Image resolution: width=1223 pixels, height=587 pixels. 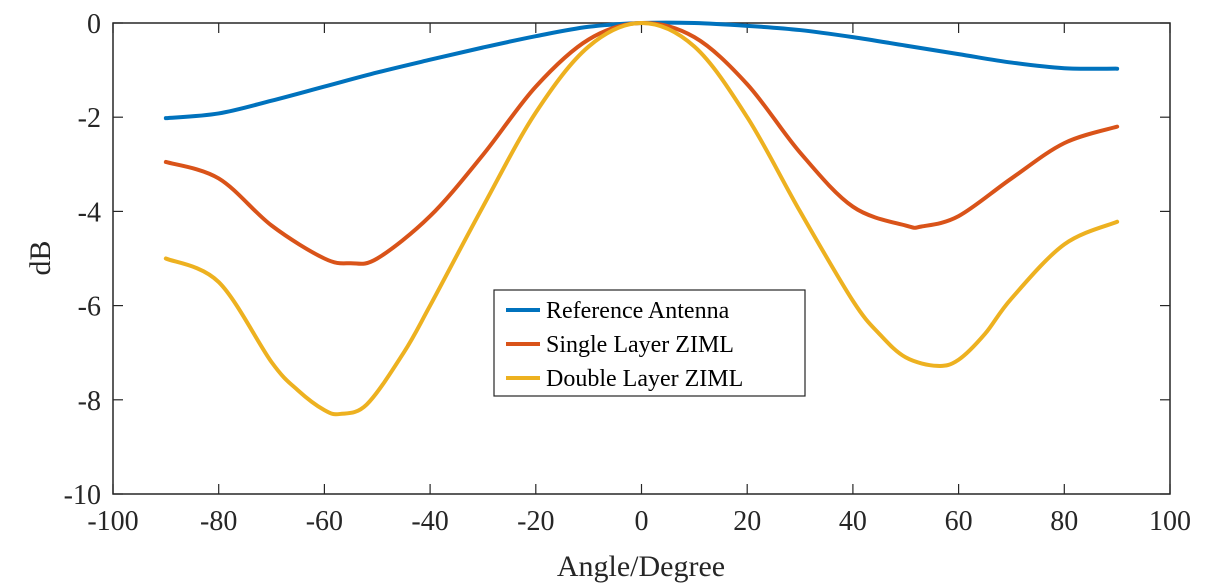 What do you see at coordinates (959, 521) in the screenshot?
I see `x-tick-label: 60` at bounding box center [959, 521].